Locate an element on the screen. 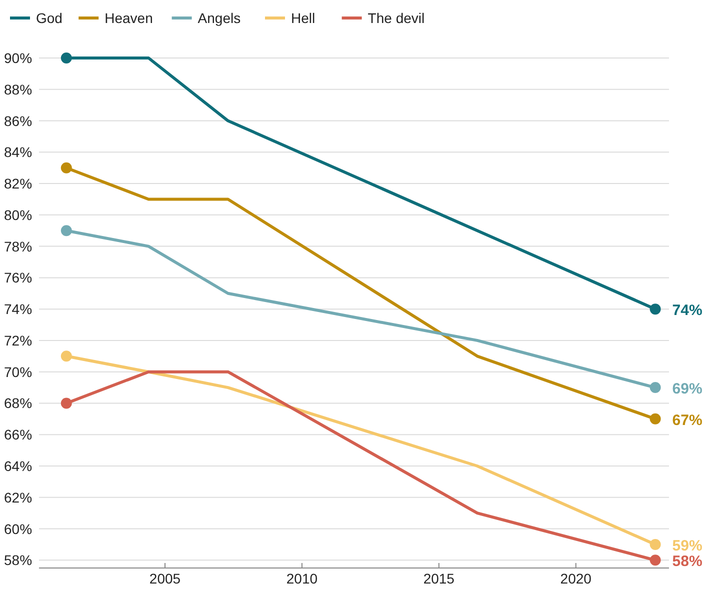 The image size is (707, 594). y-tick-label: 68% is located at coordinates (18, 403).